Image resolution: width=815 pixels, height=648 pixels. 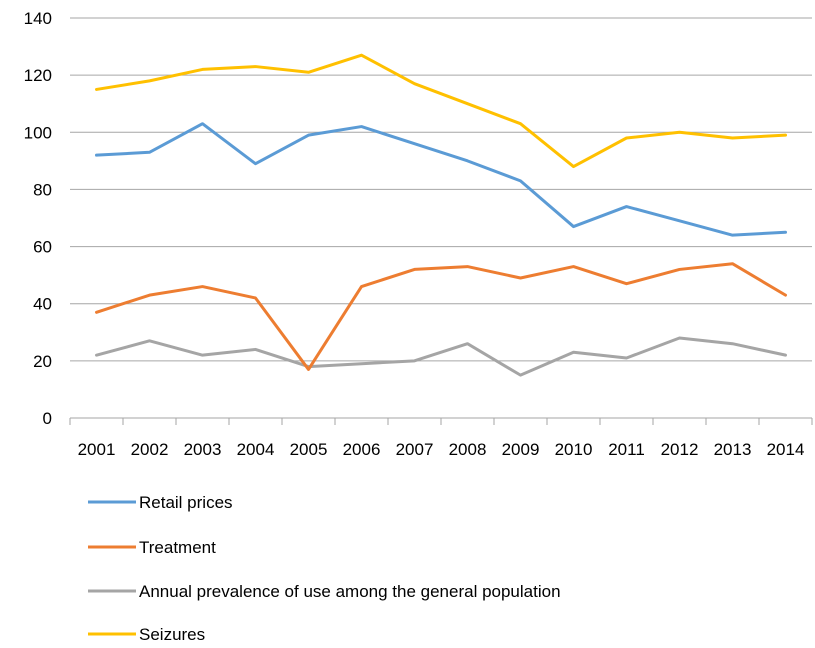 What do you see at coordinates (441, 421) in the screenshot?
I see `axes` at bounding box center [441, 421].